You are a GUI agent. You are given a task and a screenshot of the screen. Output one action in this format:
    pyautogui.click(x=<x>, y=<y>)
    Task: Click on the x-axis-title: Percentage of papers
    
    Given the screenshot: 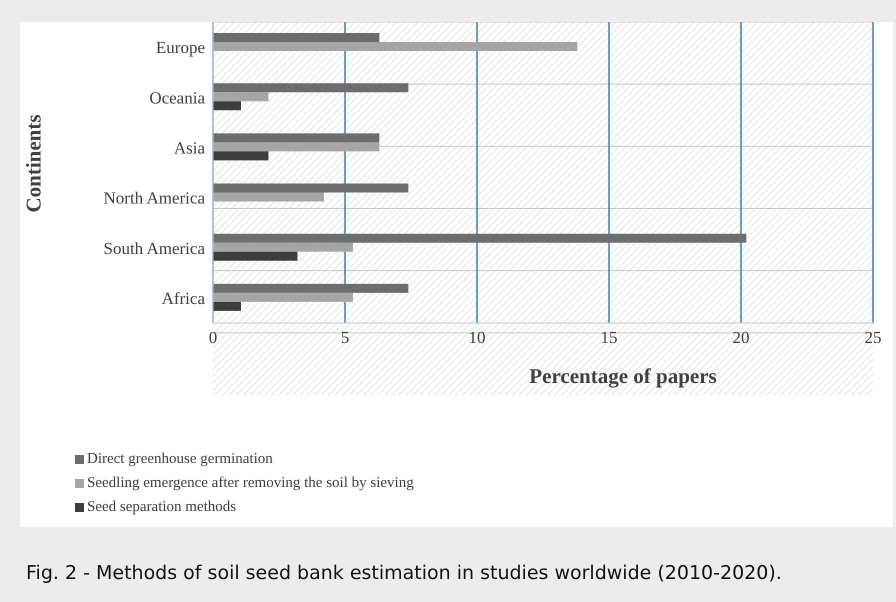 What is the action you would take?
    pyautogui.click(x=623, y=376)
    